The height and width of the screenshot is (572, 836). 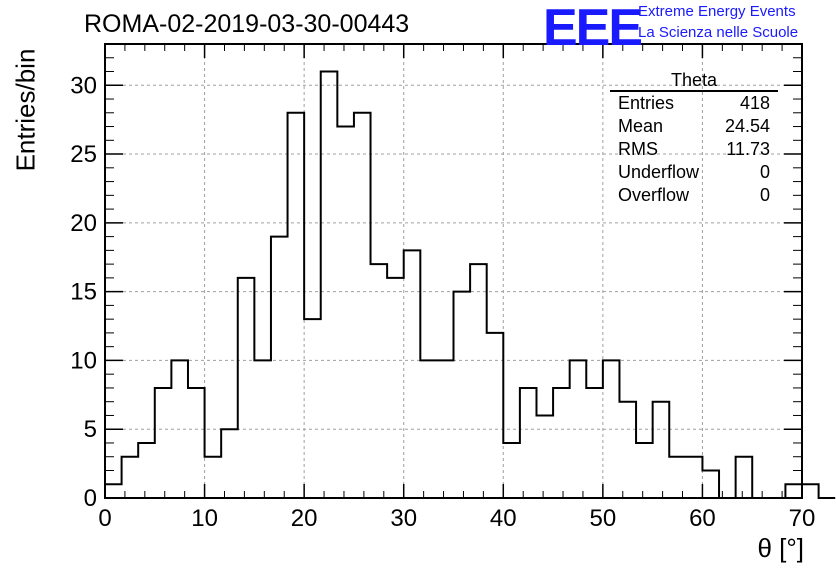 I want to click on y-tick-label: 0, so click(x=90, y=498).